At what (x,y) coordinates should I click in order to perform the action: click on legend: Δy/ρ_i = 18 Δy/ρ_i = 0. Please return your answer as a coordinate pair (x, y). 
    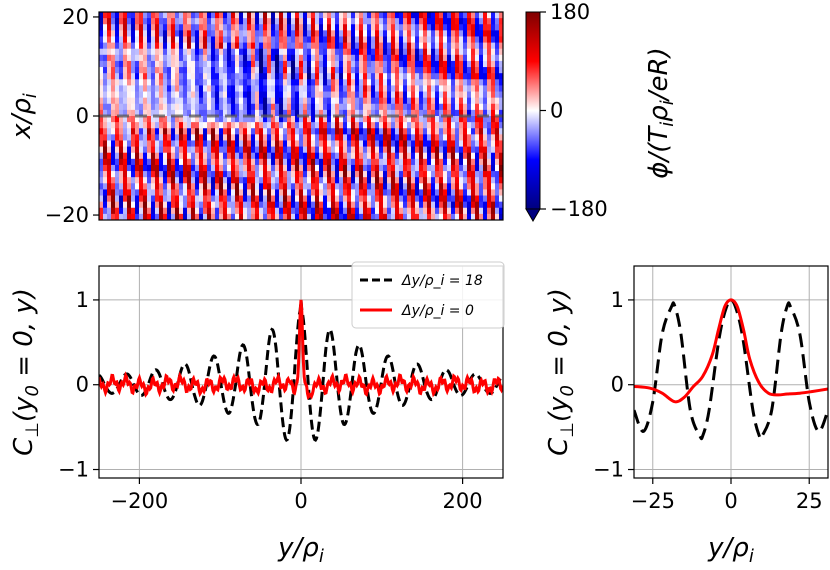
    Looking at the image, I should click on (428, 295).